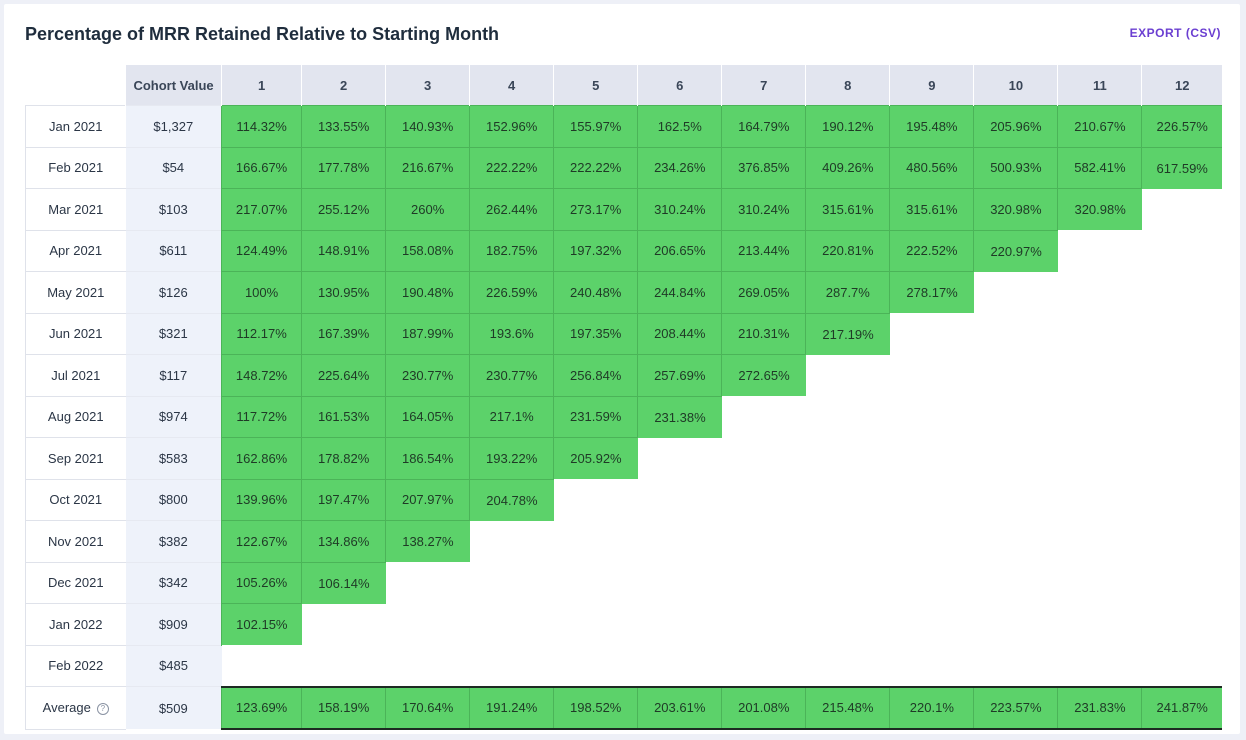  I want to click on average-cell: 215.48%, so click(847, 707).